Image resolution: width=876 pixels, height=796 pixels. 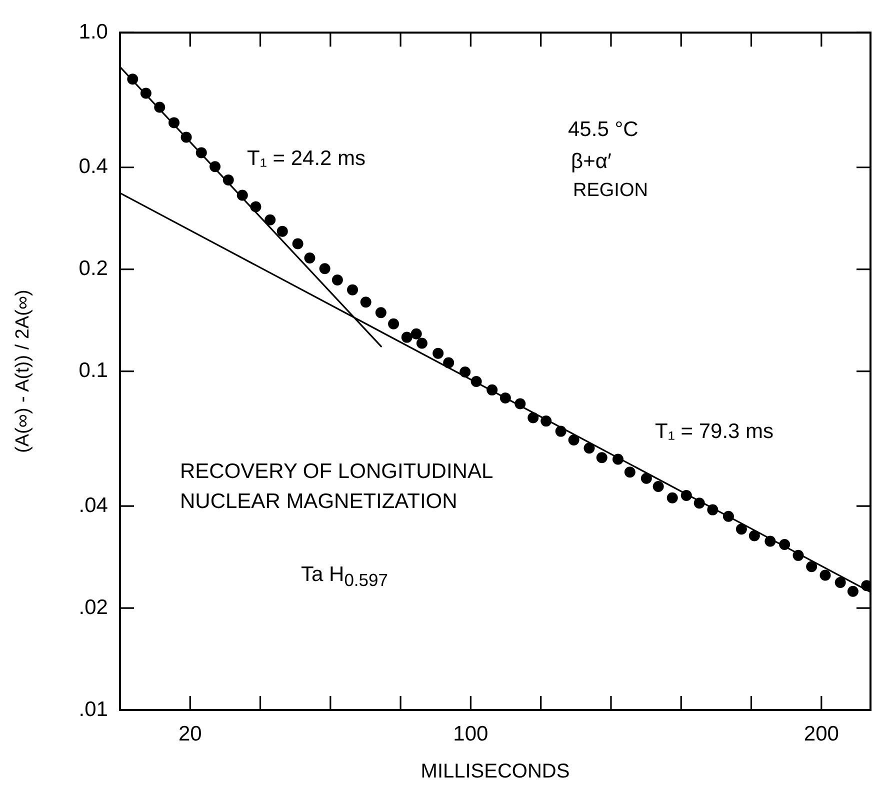 I want to click on y-tick-label: .01, so click(x=93, y=709).